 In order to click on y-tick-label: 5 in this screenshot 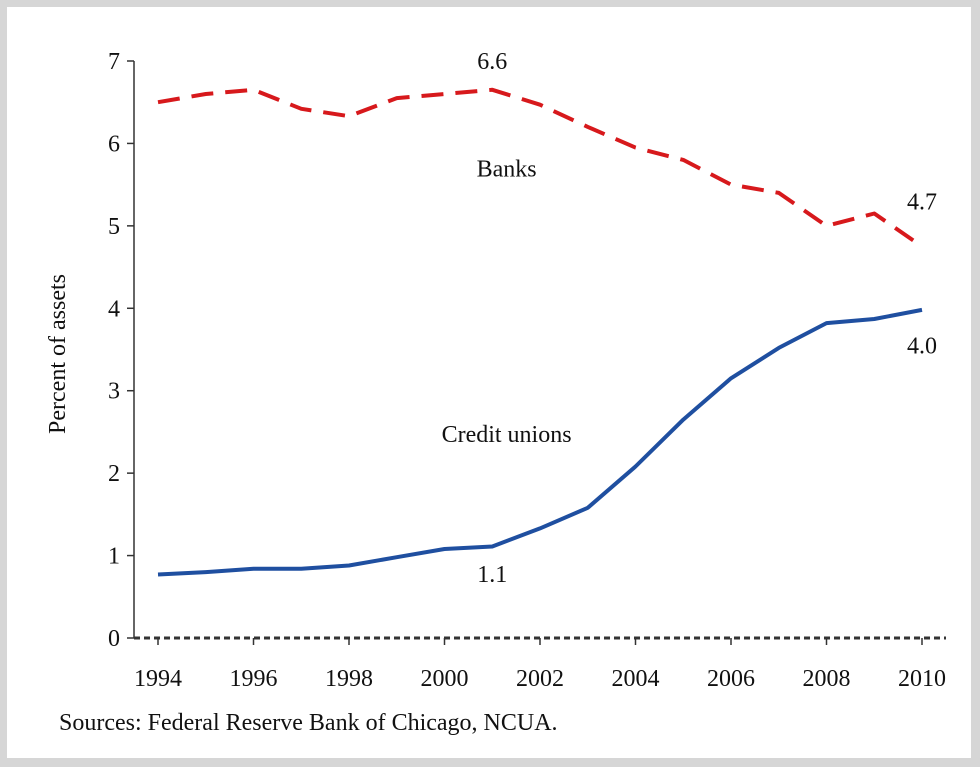, I will do `click(114, 227)`.